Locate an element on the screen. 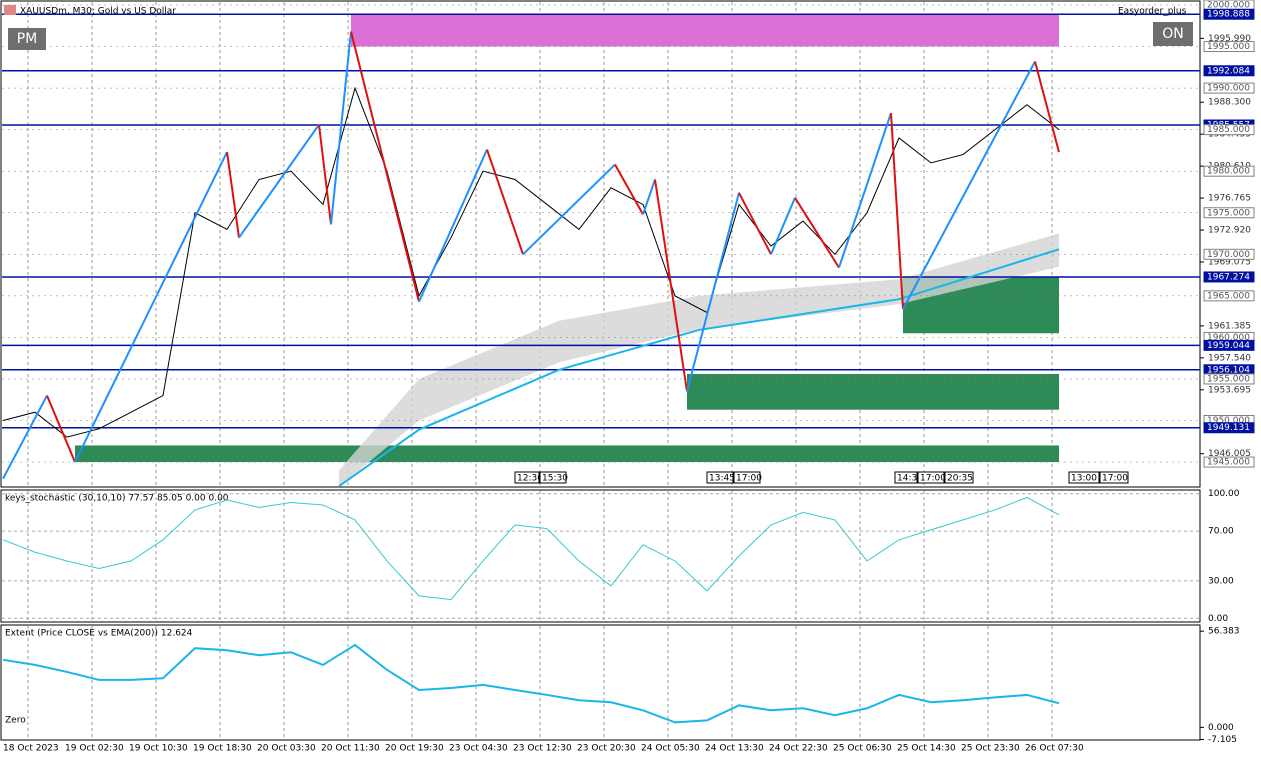 This screenshot has height=762, width=1261. level-label: 1959.044 is located at coordinates (1228, 346).